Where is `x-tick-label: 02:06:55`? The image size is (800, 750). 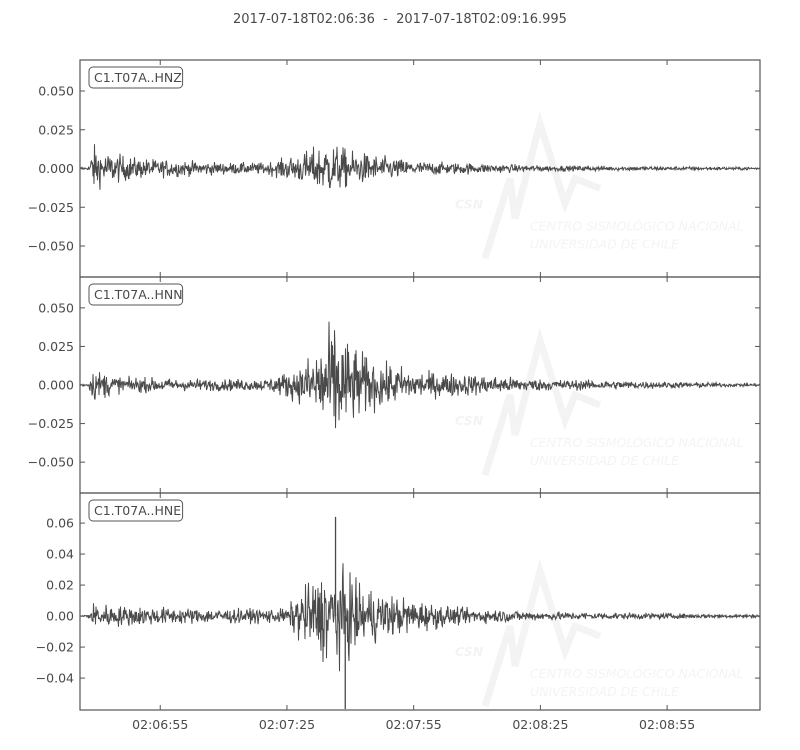 x-tick-label: 02:06:55 is located at coordinates (160, 724).